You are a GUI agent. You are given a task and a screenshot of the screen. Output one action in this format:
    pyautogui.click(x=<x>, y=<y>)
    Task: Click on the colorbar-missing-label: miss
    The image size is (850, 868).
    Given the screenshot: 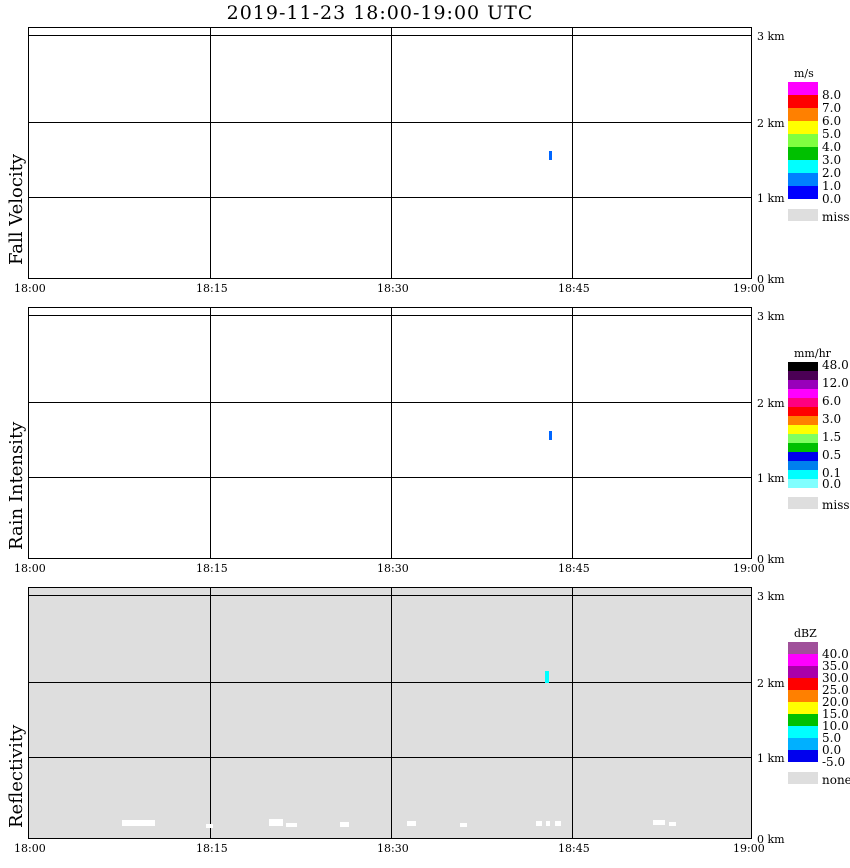 What is the action you would take?
    pyautogui.click(x=836, y=505)
    